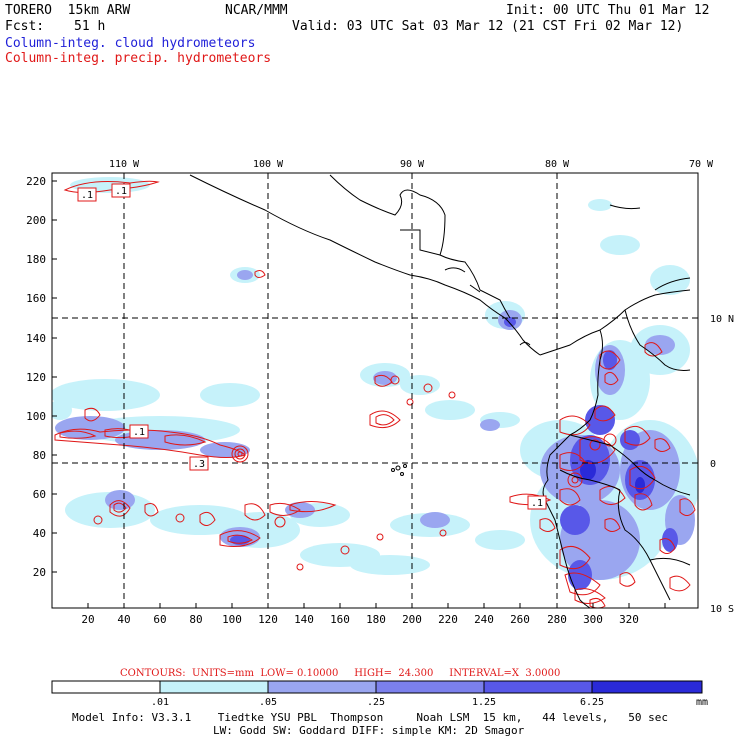 The image size is (740, 740). Describe the element at coordinates (256, 10) in the screenshot. I see `center-label: NCAR/MMM` at that location.